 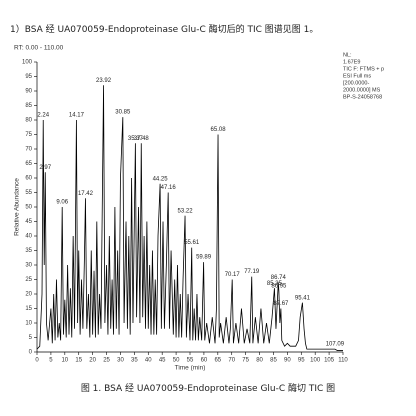 I want to click on x-tick-label: 110, so click(x=343, y=361).